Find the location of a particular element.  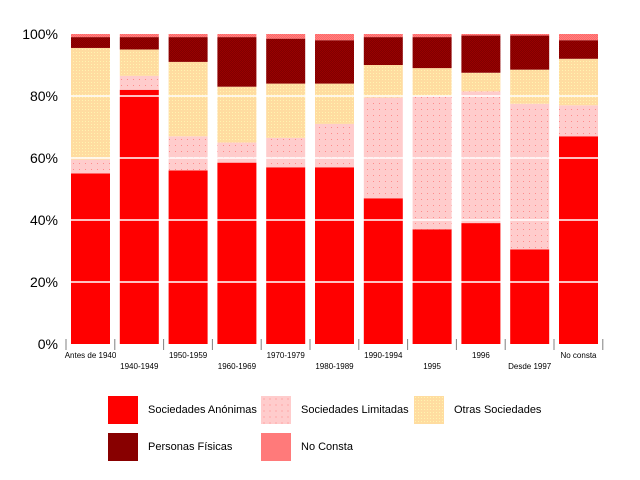

legend-label: Otras Sociedades is located at coordinates (498, 410).